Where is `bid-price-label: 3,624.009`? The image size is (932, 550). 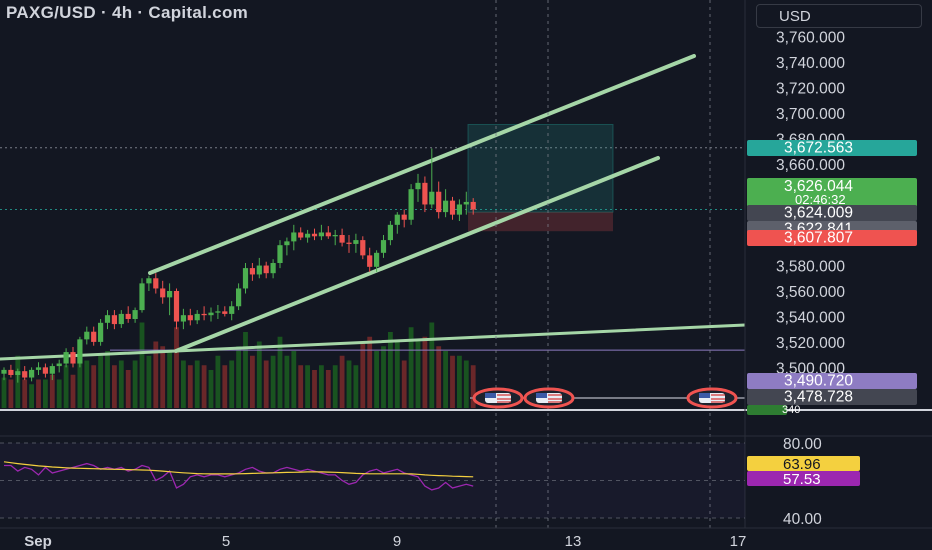
bid-price-label: 3,624.009 is located at coordinates (818, 213).